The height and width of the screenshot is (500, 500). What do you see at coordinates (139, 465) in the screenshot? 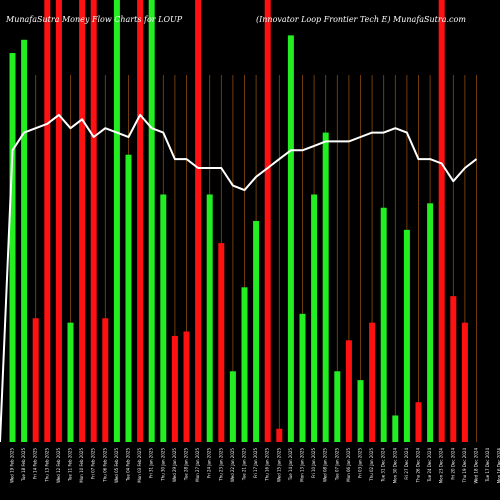
I see `x-tick-label: Mon 03 Feb 2025` at bounding box center [139, 465].